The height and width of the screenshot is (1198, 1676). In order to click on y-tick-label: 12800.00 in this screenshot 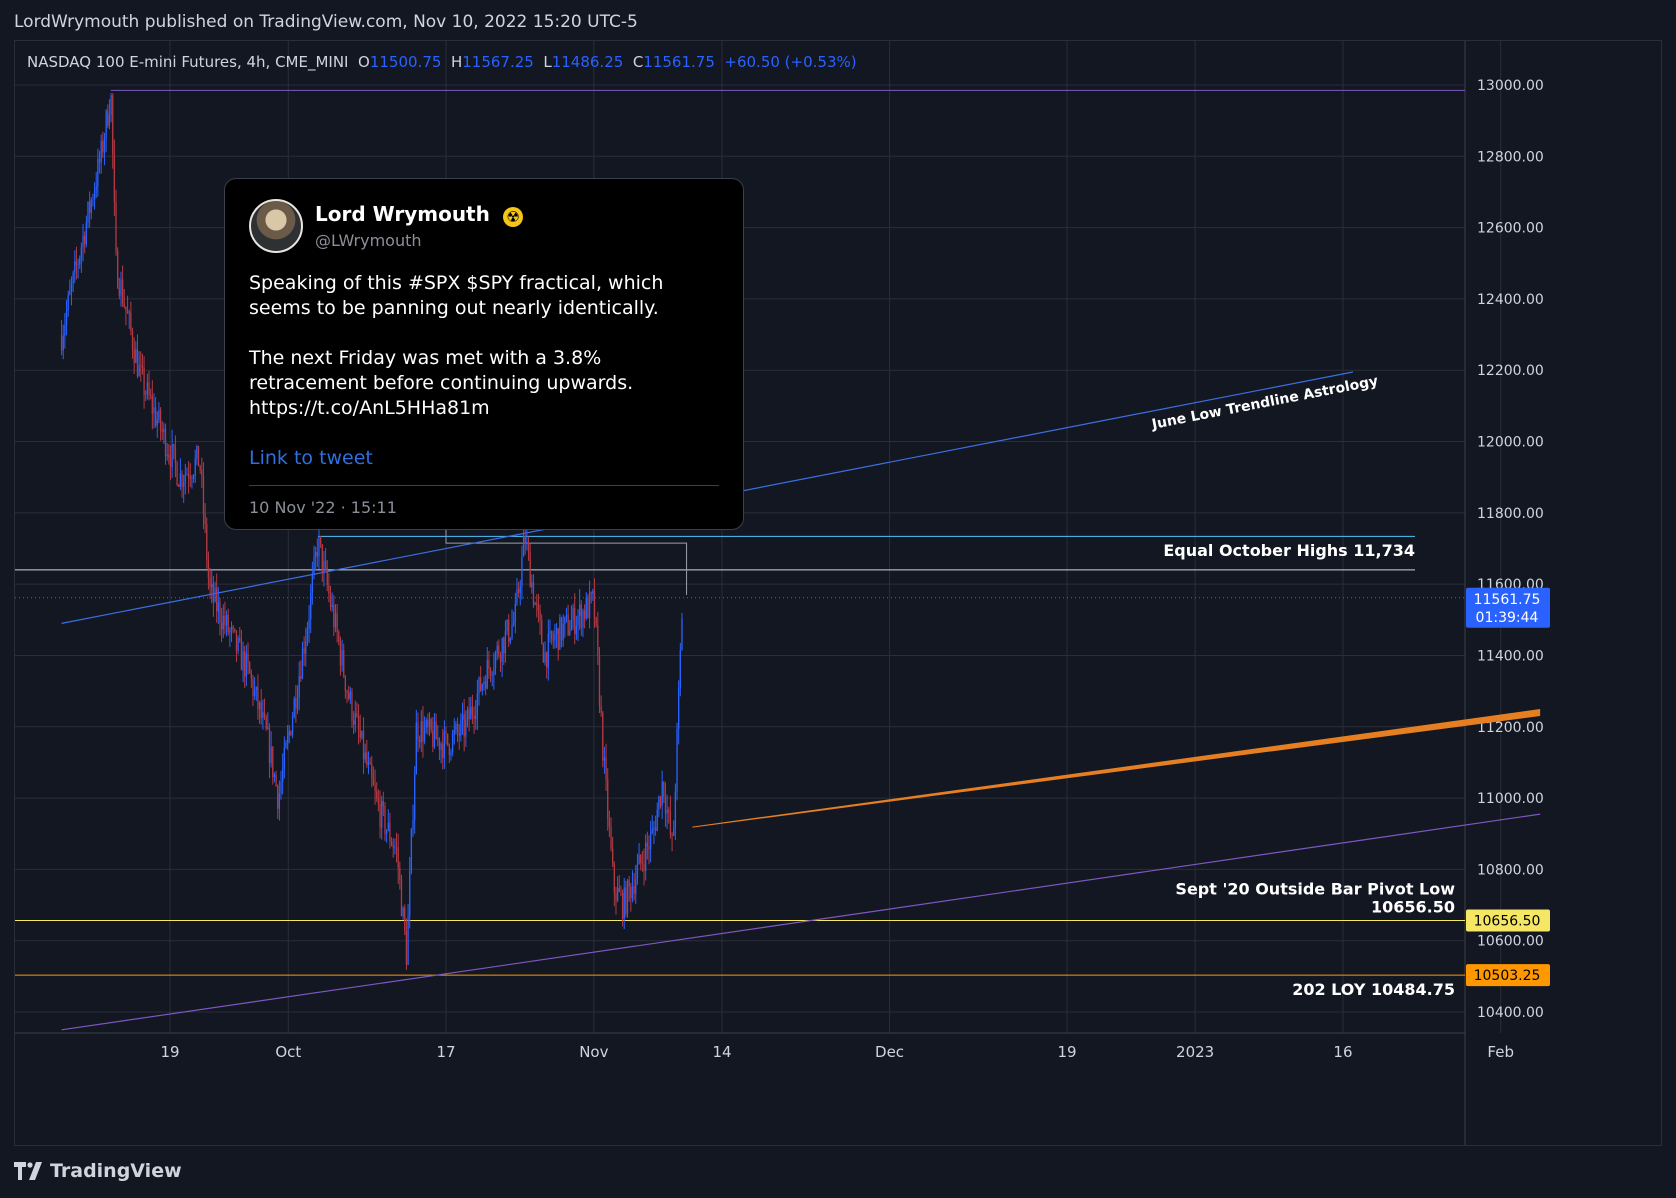, I will do `click(1510, 157)`.